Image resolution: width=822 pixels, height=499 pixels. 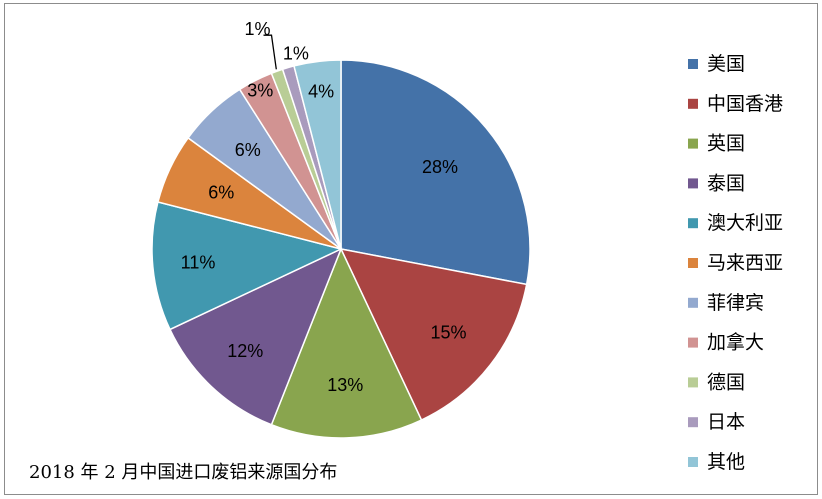 What do you see at coordinates (745, 223) in the screenshot?
I see `legend-label-5: 澳大利亚` at bounding box center [745, 223].